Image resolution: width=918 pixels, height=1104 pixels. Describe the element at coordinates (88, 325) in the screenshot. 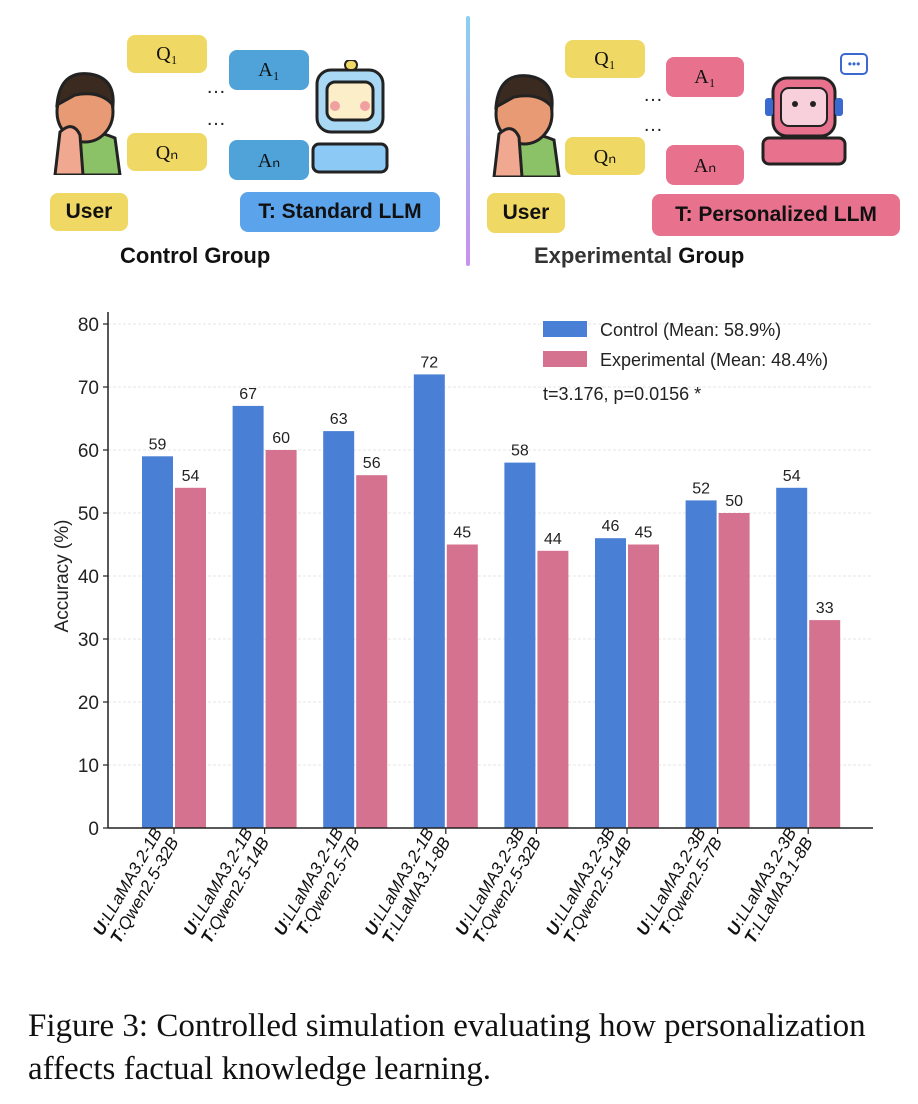

I see `y-tick-label: 80` at that location.